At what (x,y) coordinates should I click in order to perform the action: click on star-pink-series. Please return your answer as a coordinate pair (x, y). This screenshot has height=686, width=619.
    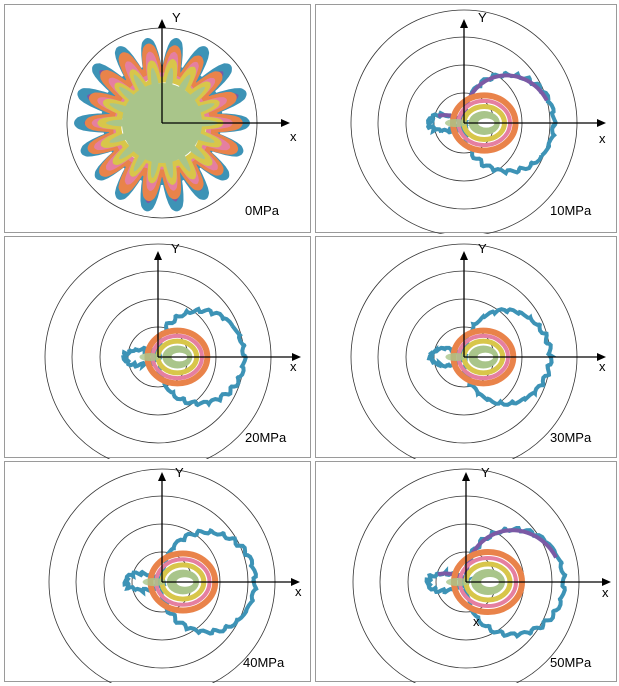
    Looking at the image, I should click on (162, 121).